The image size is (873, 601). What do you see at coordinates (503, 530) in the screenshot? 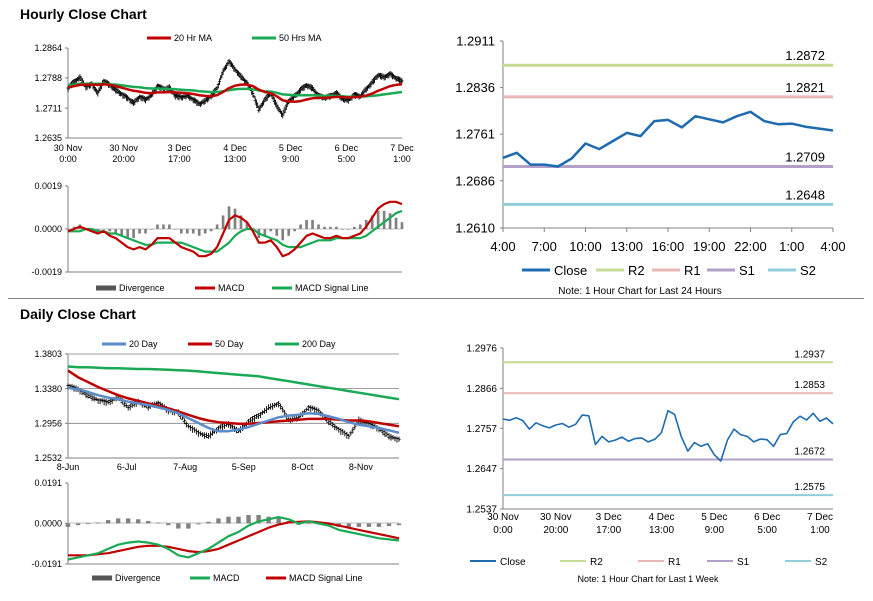
I see `wk-xtick-label: 0:00` at bounding box center [503, 530].